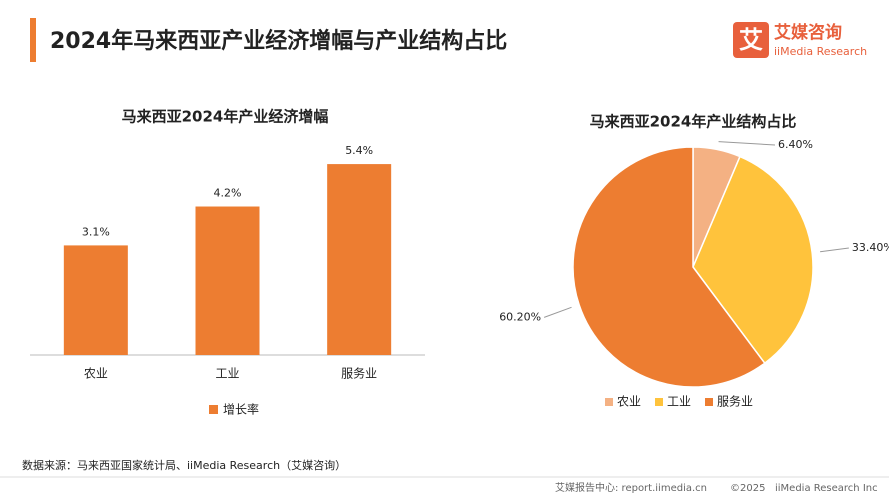 This screenshot has width=889, height=500. What do you see at coordinates (225, 117) in the screenshot?
I see `bar-title: 马来西亚2024年产业经济增幅` at bounding box center [225, 117].